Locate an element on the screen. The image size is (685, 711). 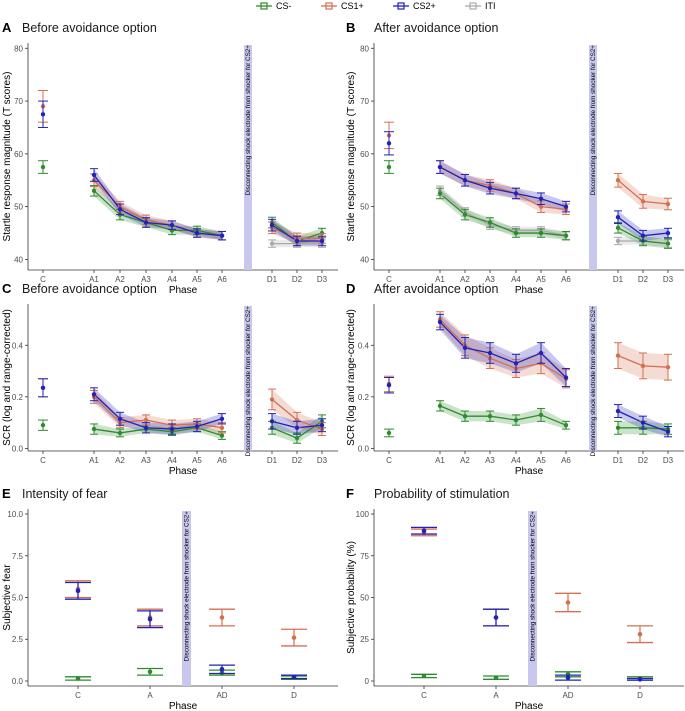
legend-label: CS2+ is located at coordinates (424, 6).